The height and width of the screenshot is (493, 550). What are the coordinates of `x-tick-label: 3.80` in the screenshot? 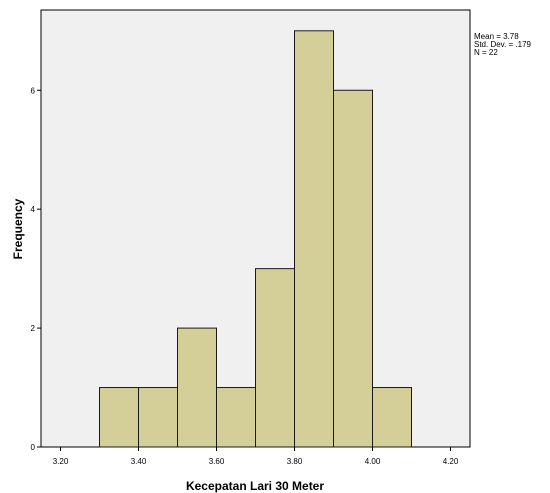 It's located at (295, 461).